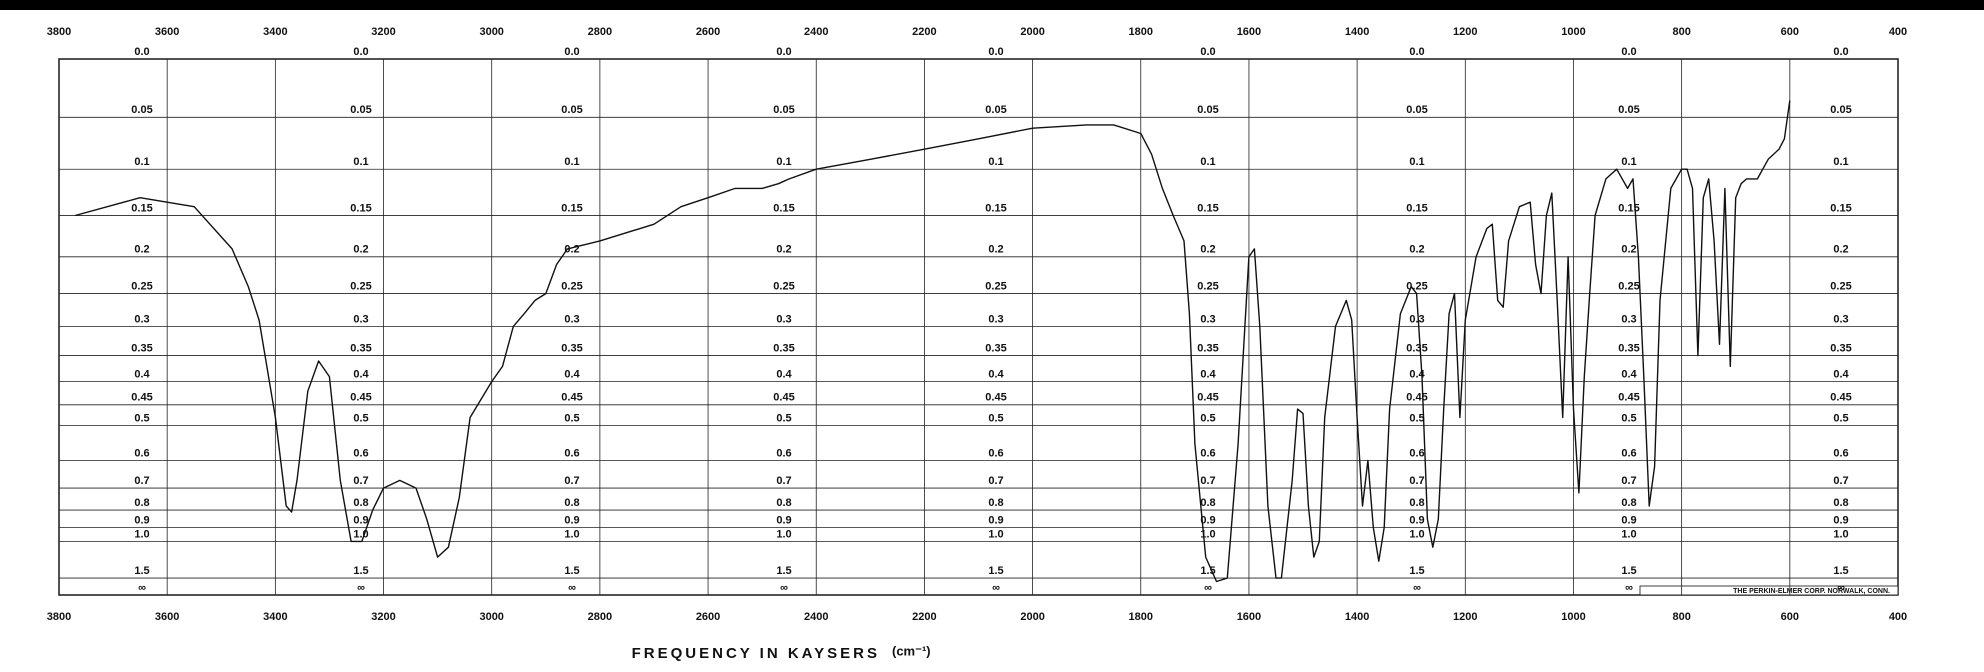 The height and width of the screenshot is (672, 1984). Describe the element at coordinates (816, 32) in the screenshot. I see `x-tick-label: 2400` at that location.